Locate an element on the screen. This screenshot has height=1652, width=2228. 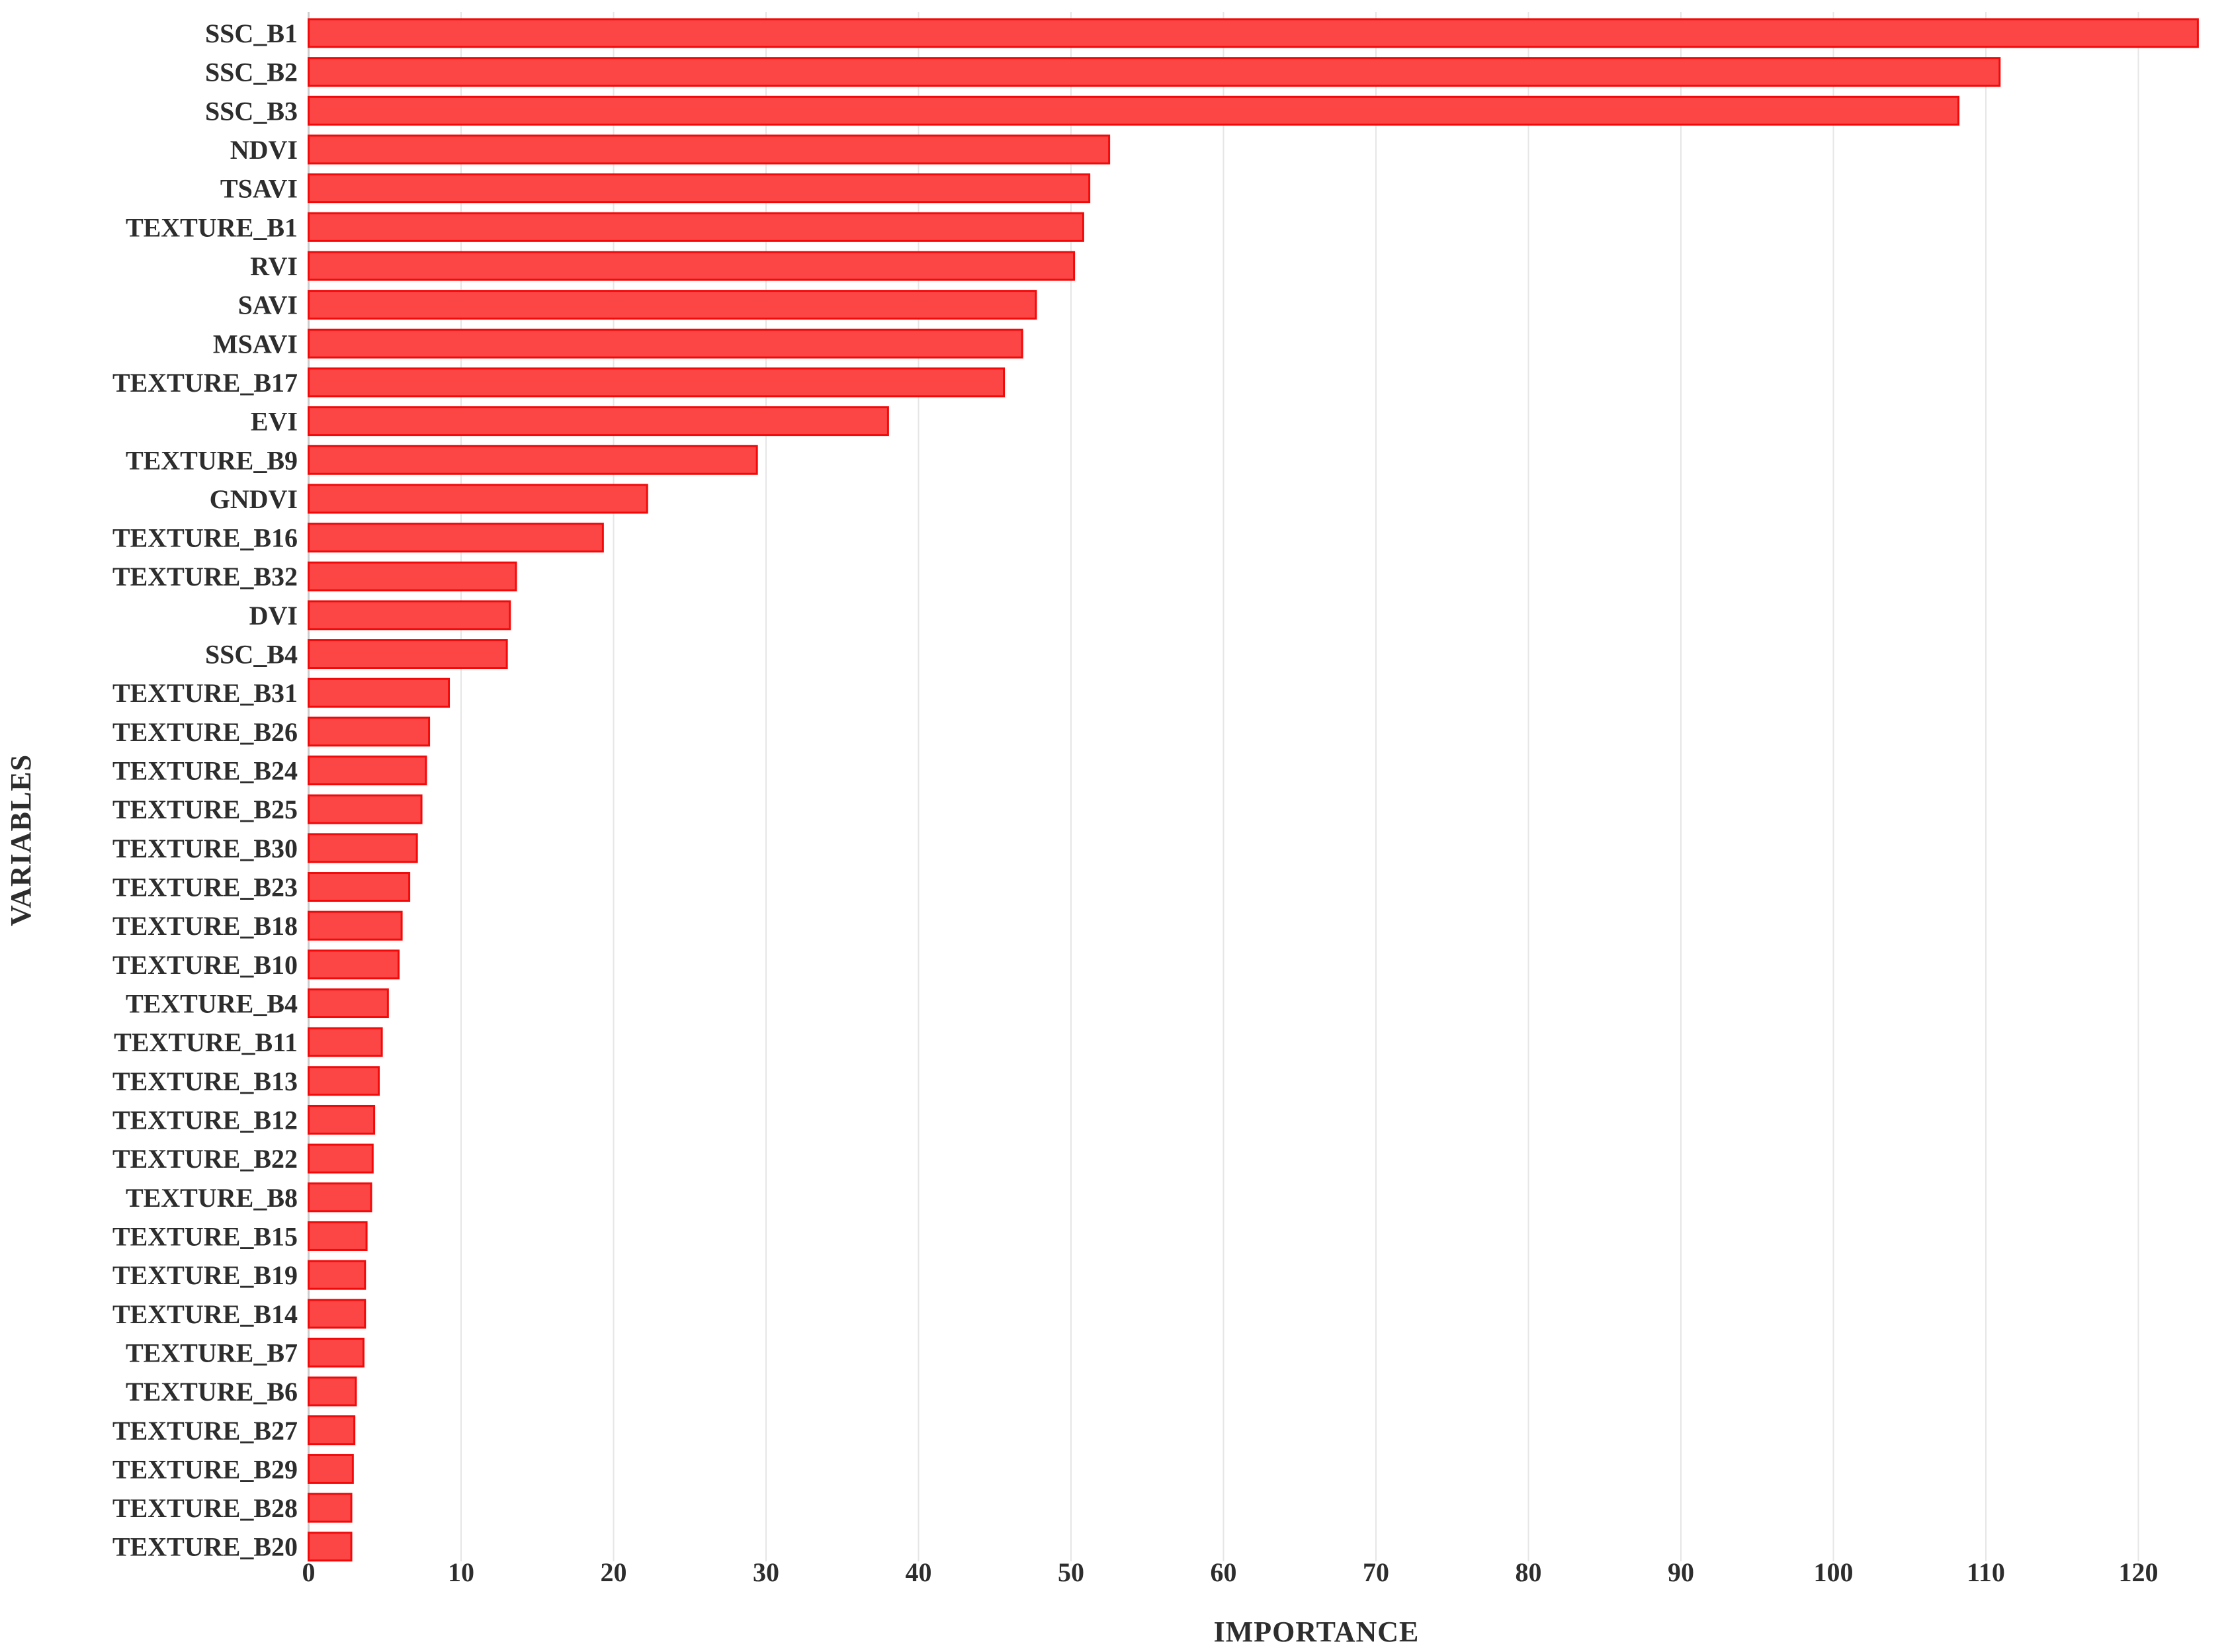
xtick-label-80: 80 is located at coordinates (1529, 1572).